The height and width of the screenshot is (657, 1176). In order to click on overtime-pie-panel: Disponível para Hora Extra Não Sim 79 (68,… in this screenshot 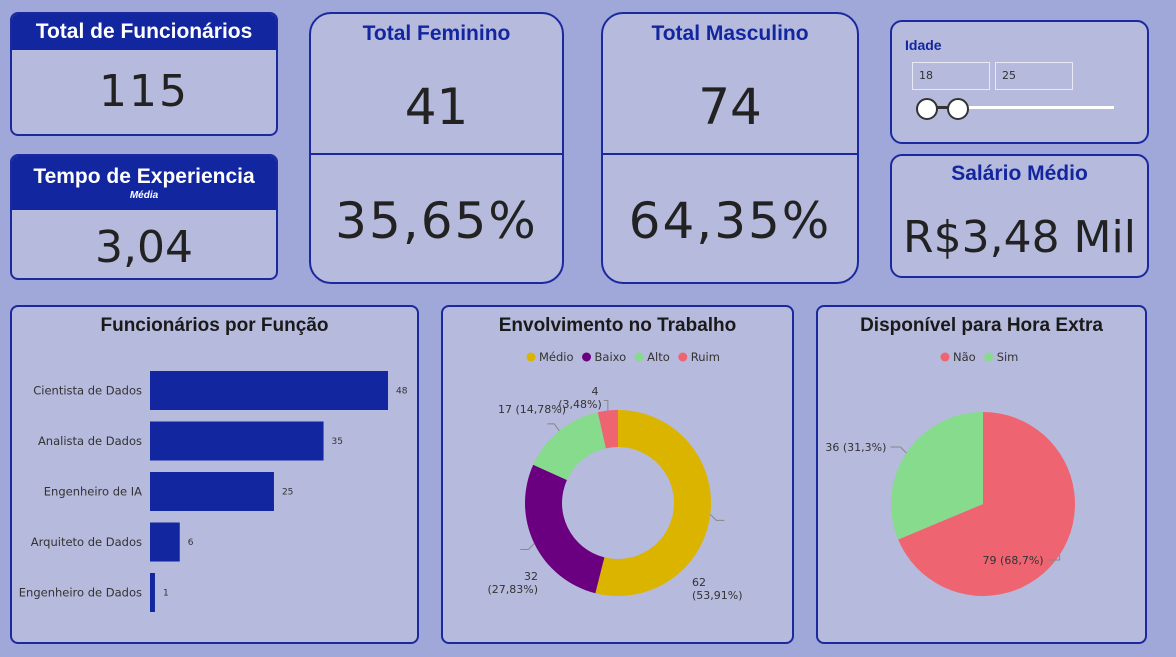, I will do `click(981, 474)`.